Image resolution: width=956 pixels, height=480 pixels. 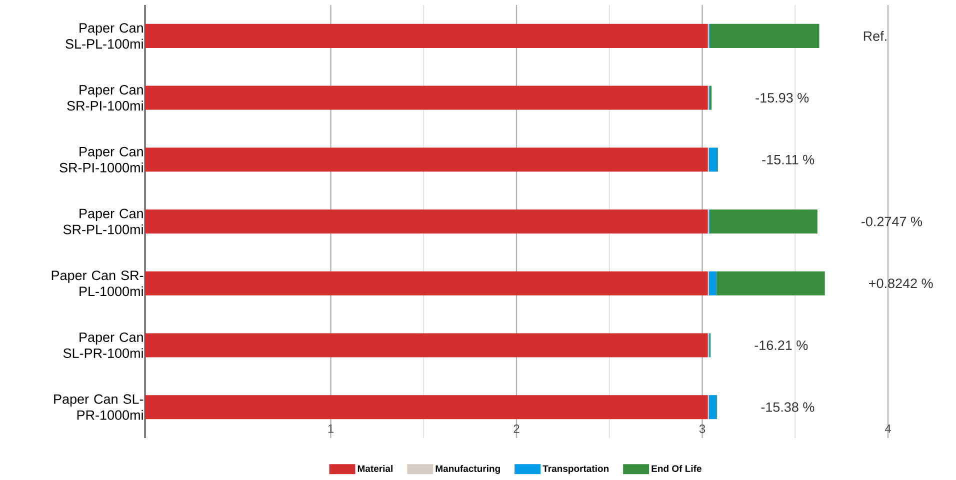 I want to click on y-tick-label: Paper Can SL-PL-100mi, so click(x=104, y=36).